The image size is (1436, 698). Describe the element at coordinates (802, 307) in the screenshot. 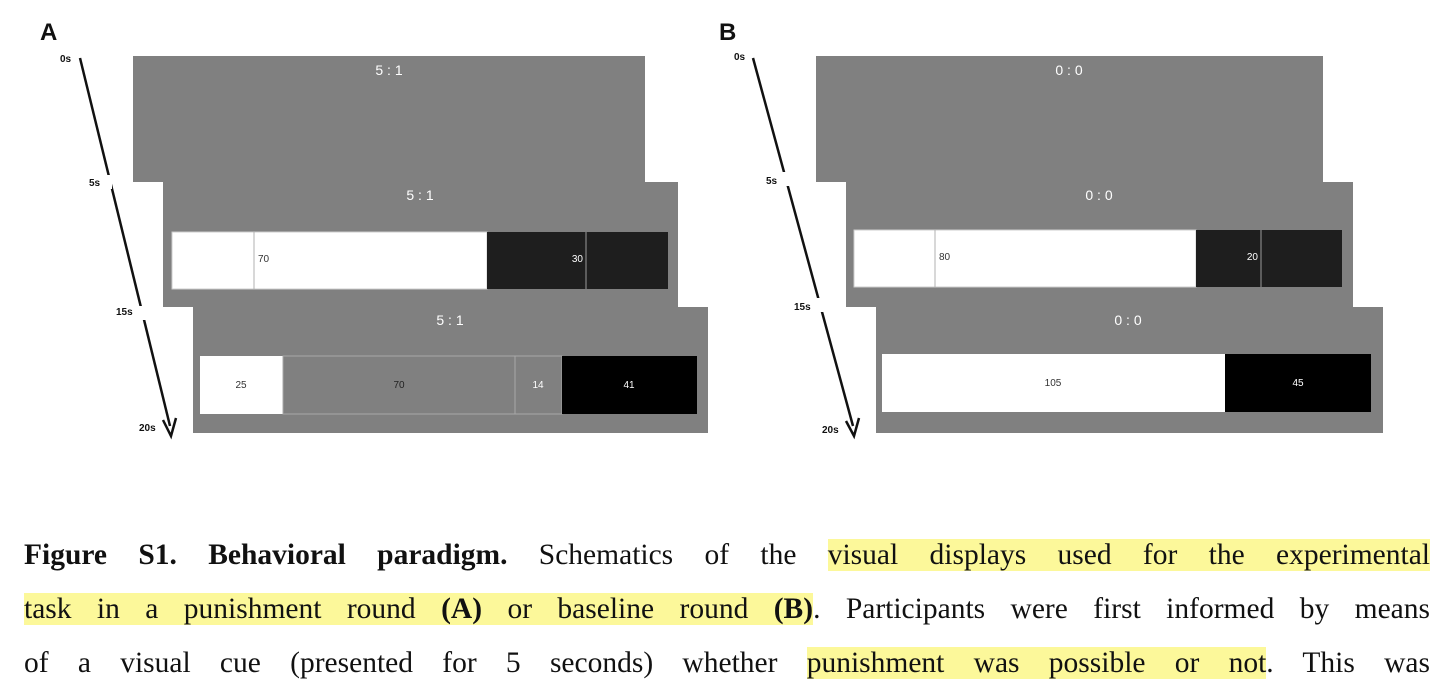

I see `panel-b-time-15s: 15s` at that location.